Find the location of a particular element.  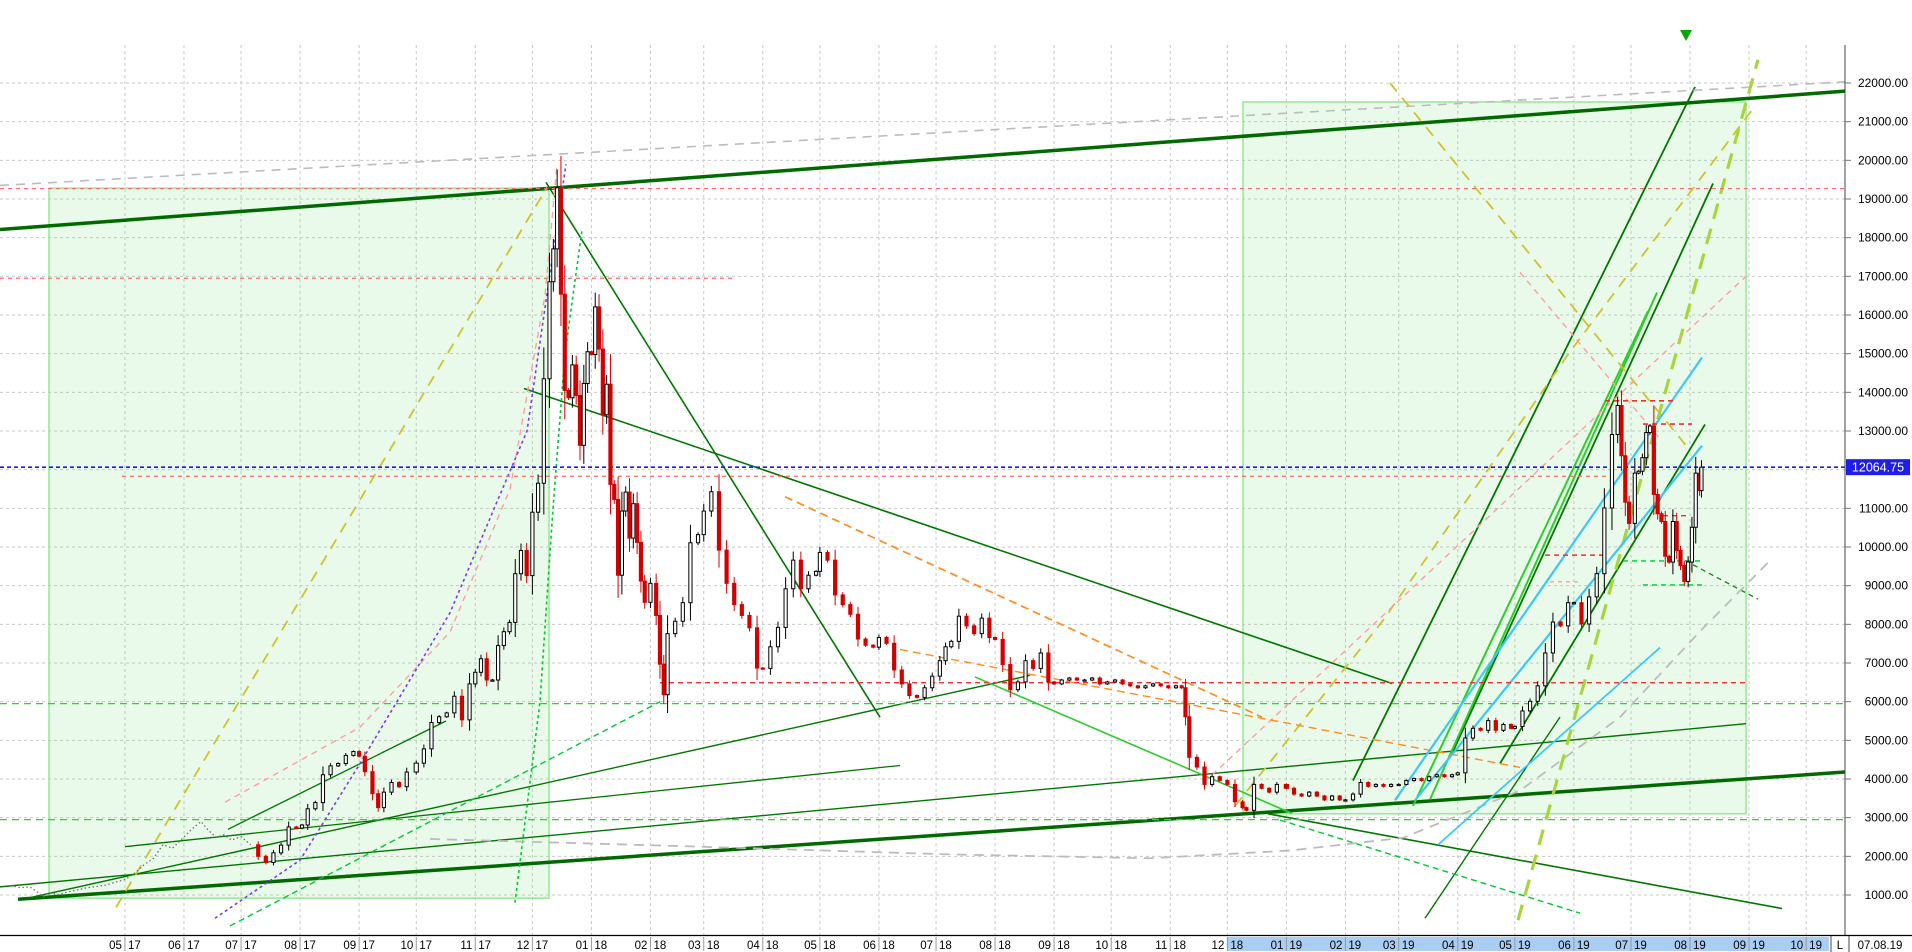

trendline-long-downtrend is located at coordinates (958, 536).